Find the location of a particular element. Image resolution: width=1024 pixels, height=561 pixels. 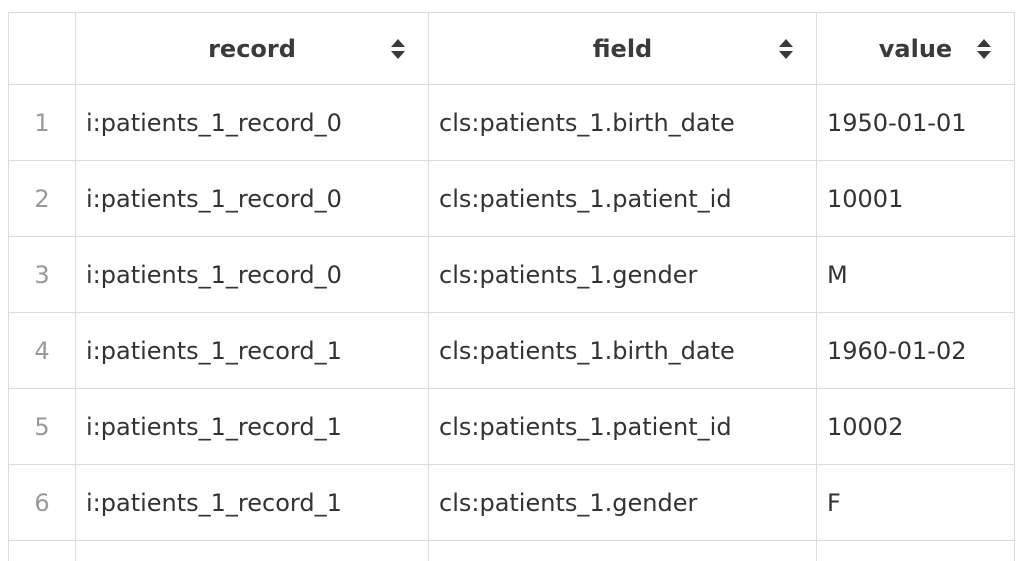

column-header-field: field is located at coordinates (623, 49).